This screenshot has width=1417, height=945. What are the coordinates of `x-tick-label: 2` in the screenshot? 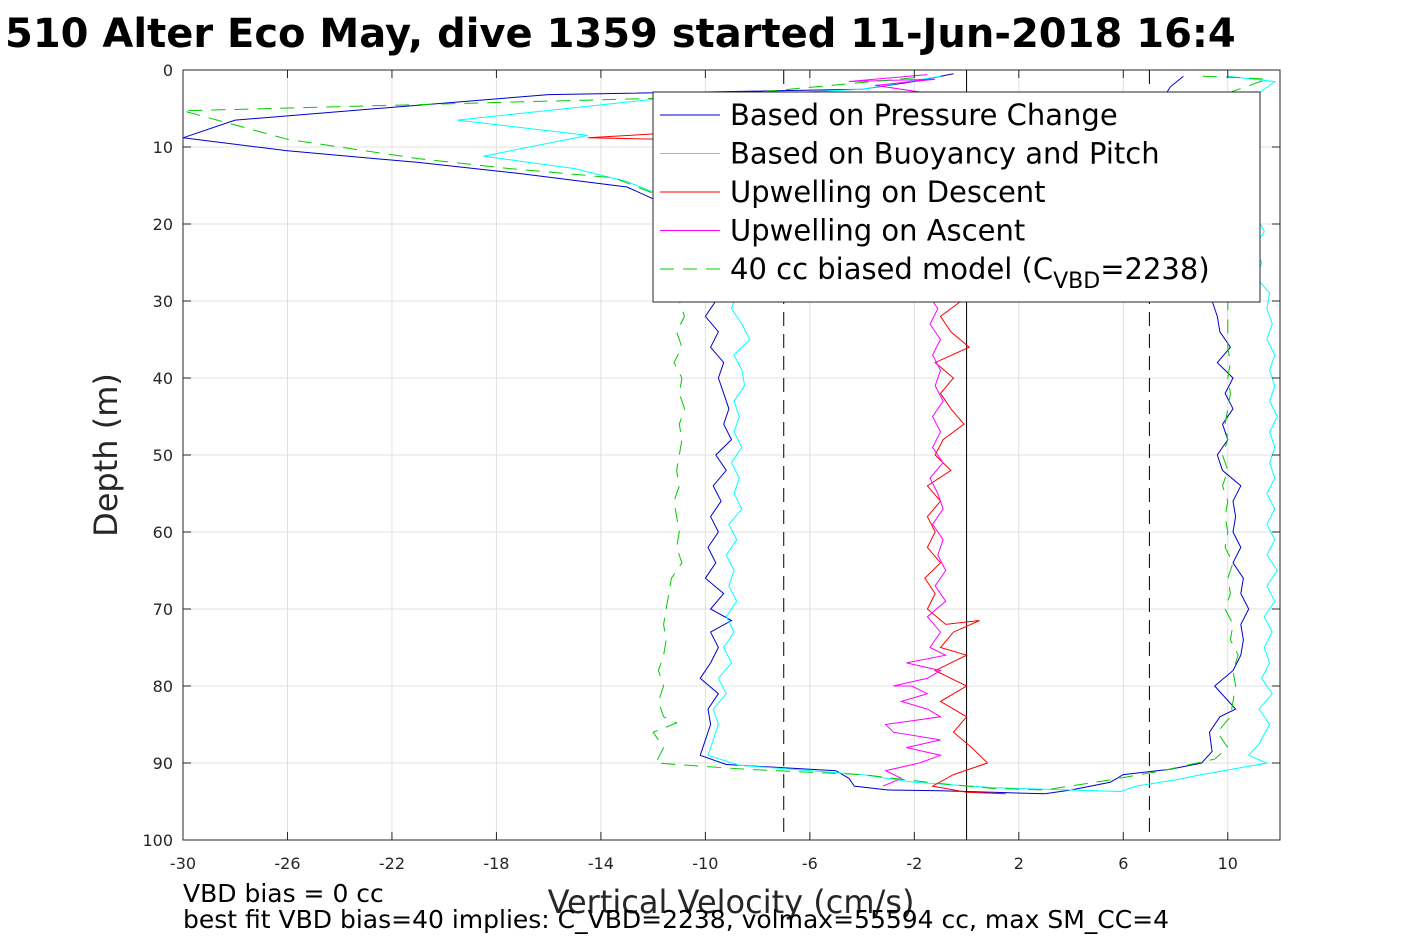 It's located at (1019, 863).